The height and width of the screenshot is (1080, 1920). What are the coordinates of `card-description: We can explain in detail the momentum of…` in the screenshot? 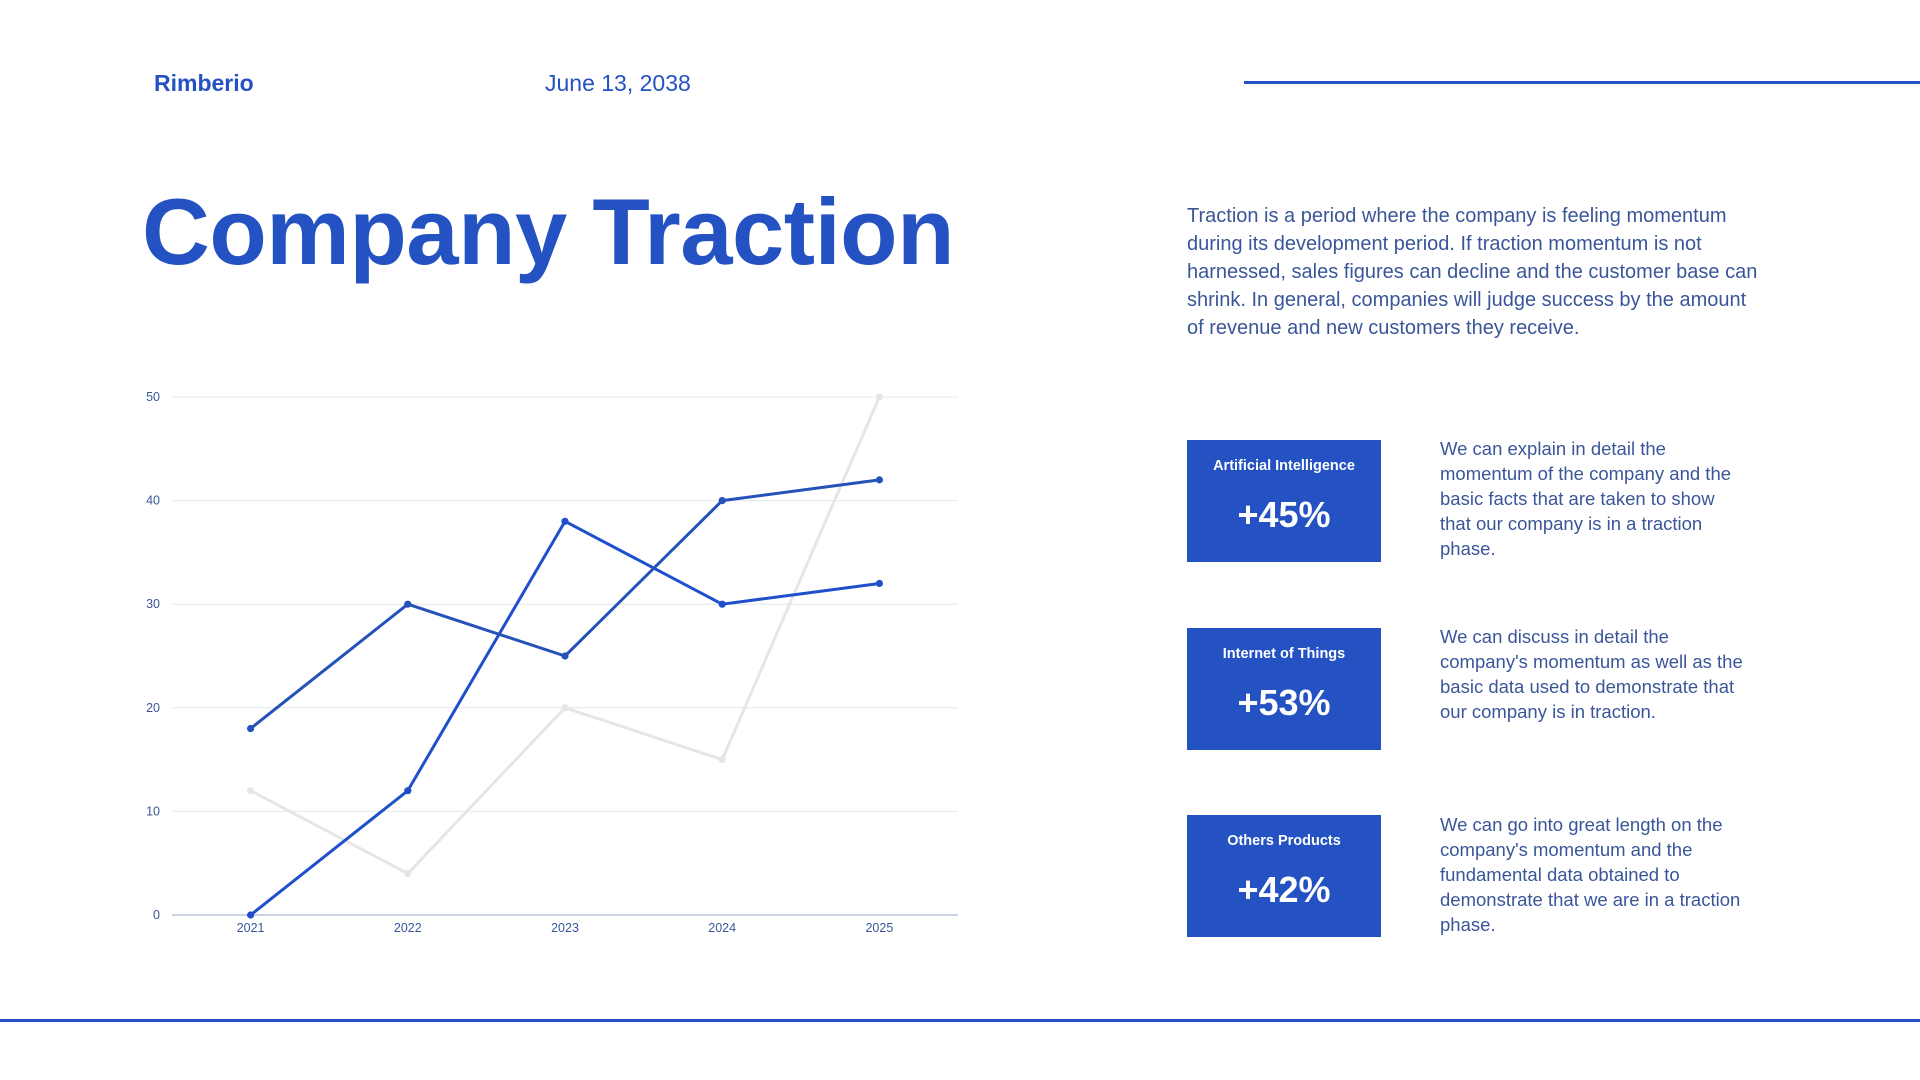 It's located at (1586, 498).